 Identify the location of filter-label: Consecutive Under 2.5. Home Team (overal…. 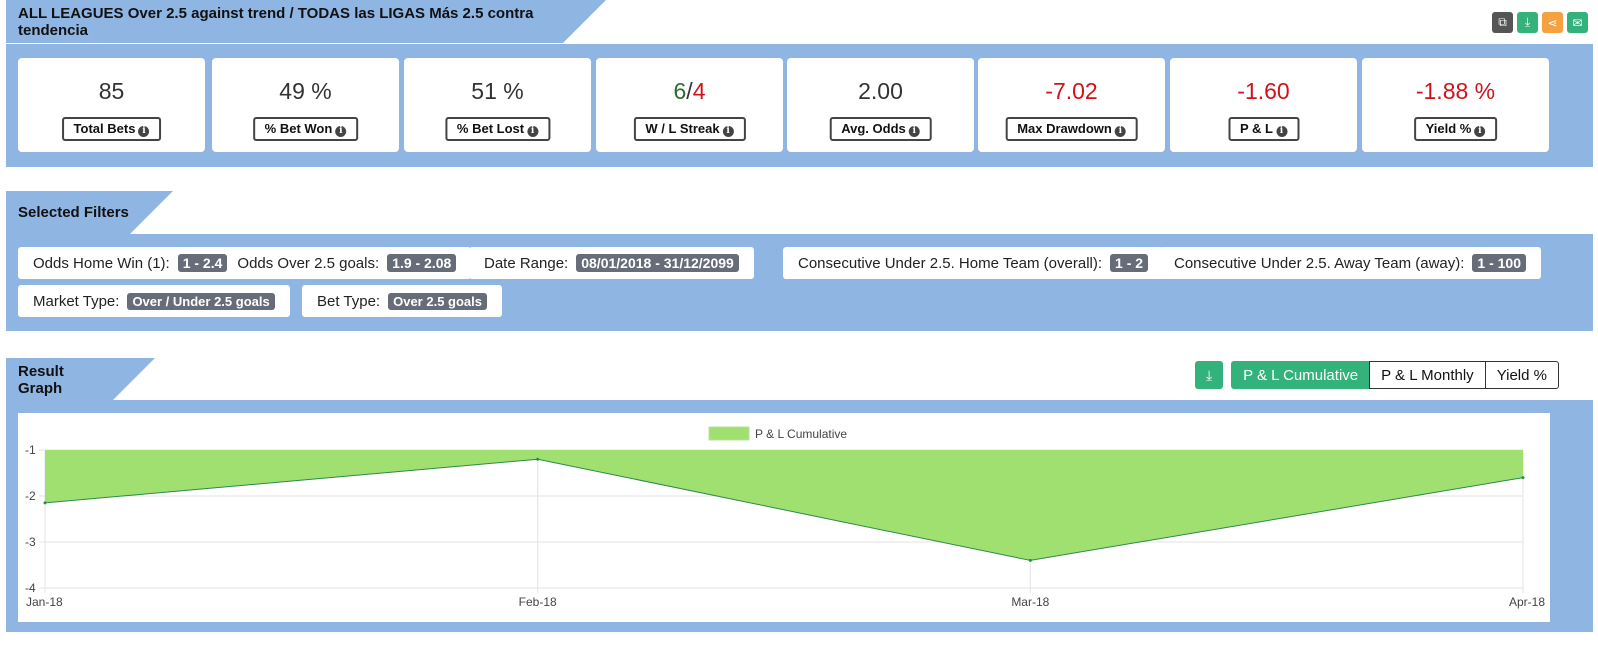
(950, 263).